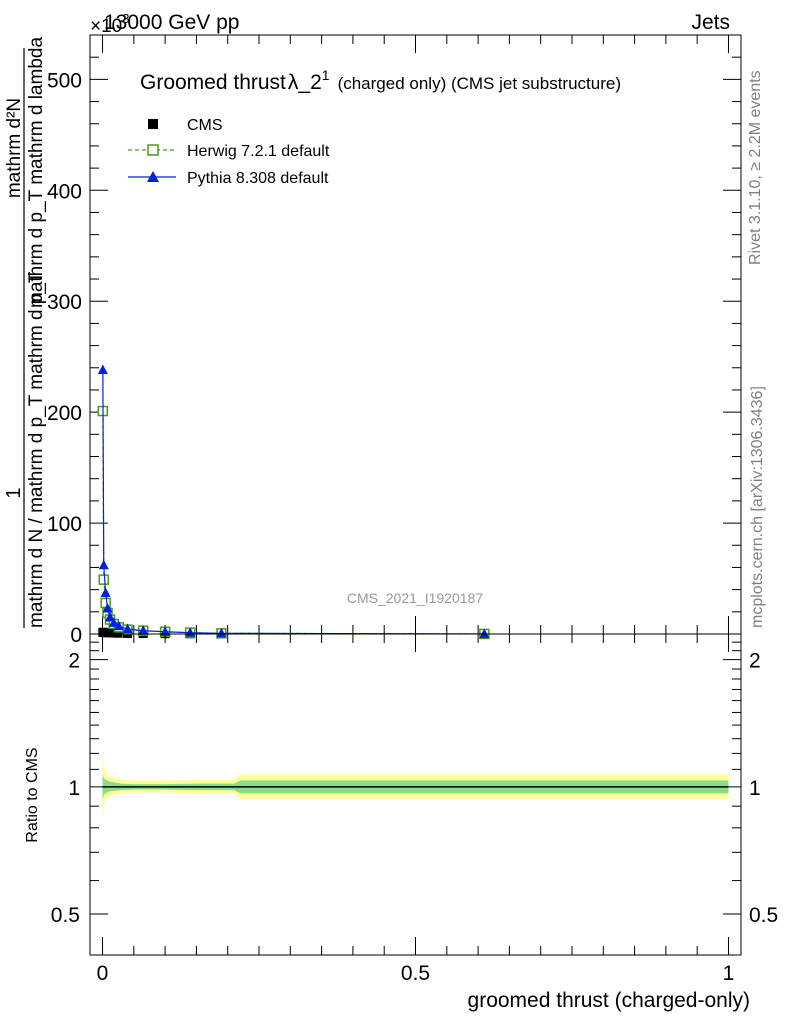 Image resolution: width=786 pixels, height=1024 pixels. I want to click on legend-item-herwig: Herwig 7.2.1 default, so click(229, 151).